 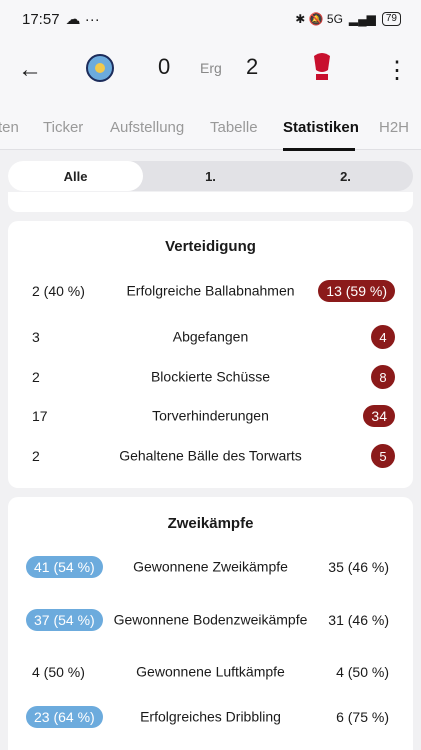 What do you see at coordinates (234, 127) in the screenshot?
I see `tab-table: Tabelle` at bounding box center [234, 127].